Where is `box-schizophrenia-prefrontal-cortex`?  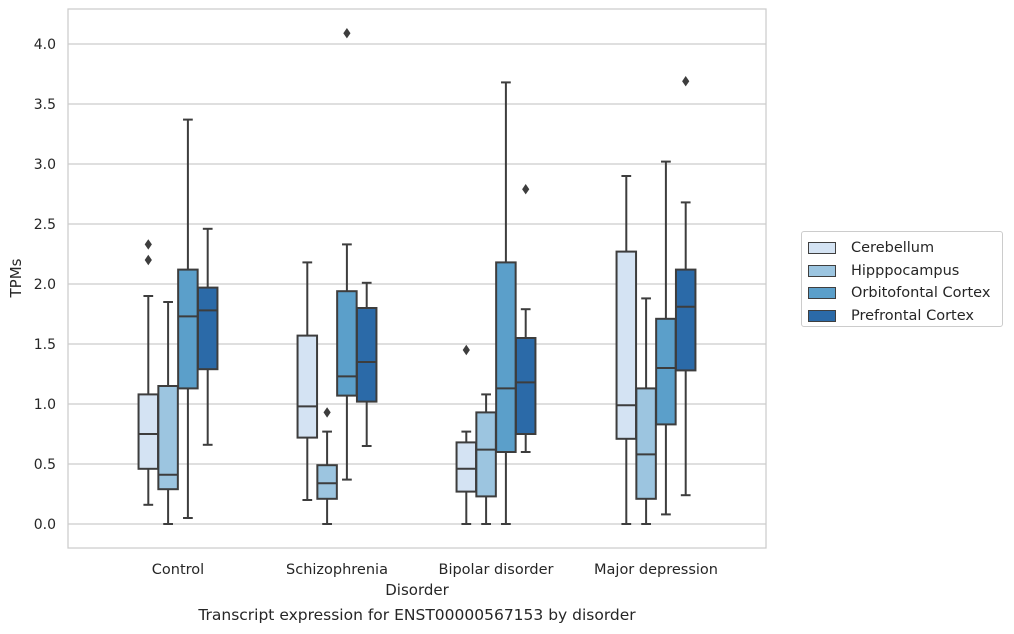
box-schizophrenia-prefrontal-cortex is located at coordinates (366, 364).